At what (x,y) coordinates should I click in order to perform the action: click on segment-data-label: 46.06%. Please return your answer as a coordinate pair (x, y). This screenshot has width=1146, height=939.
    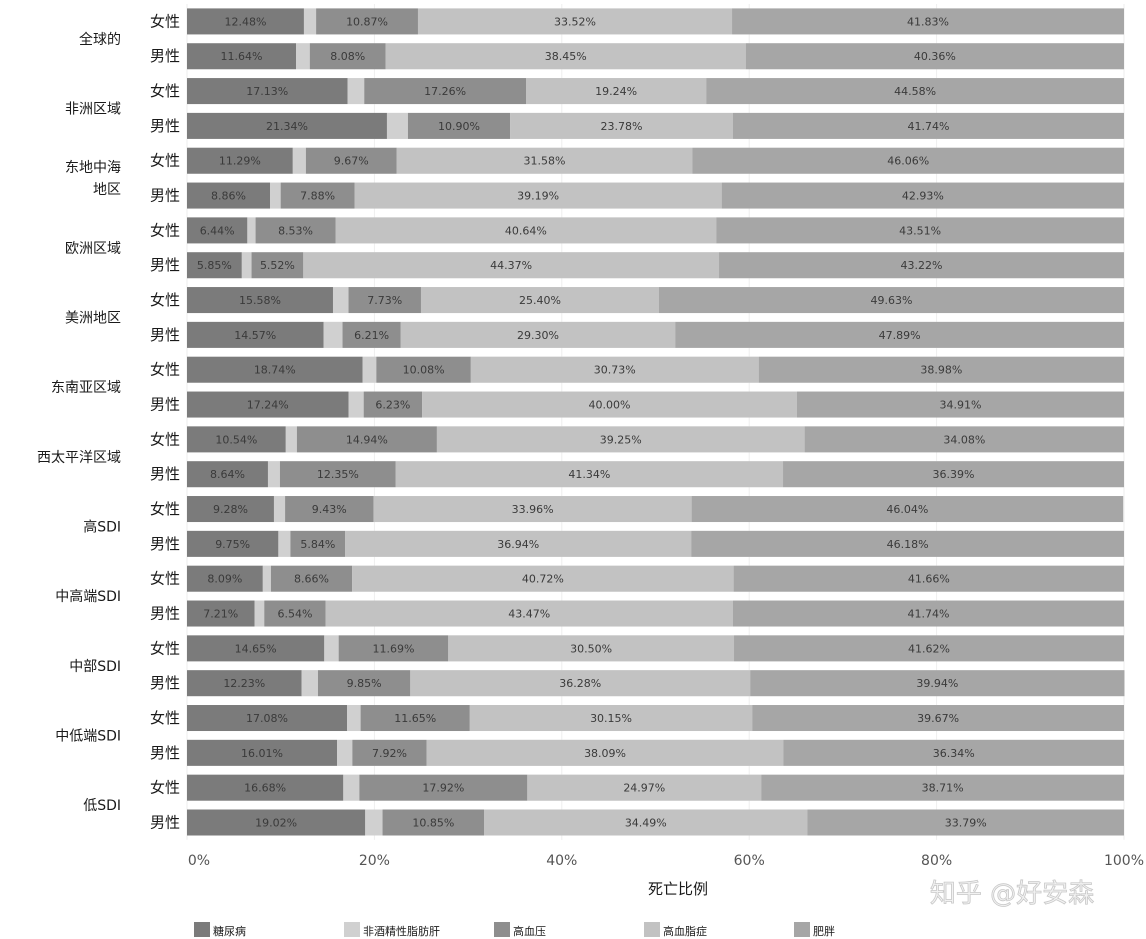
    Looking at the image, I should click on (908, 161).